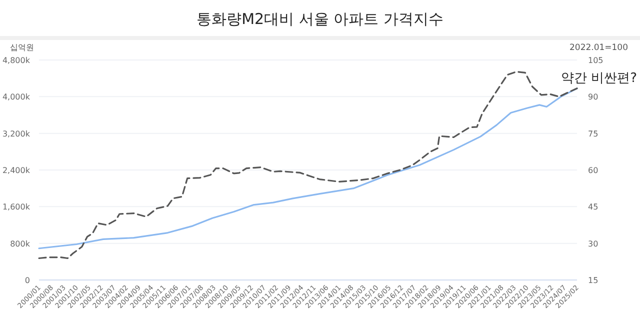 The image size is (640, 334). Describe the element at coordinates (593, 280) in the screenshot. I see `y2-tick-label: 15` at that location.